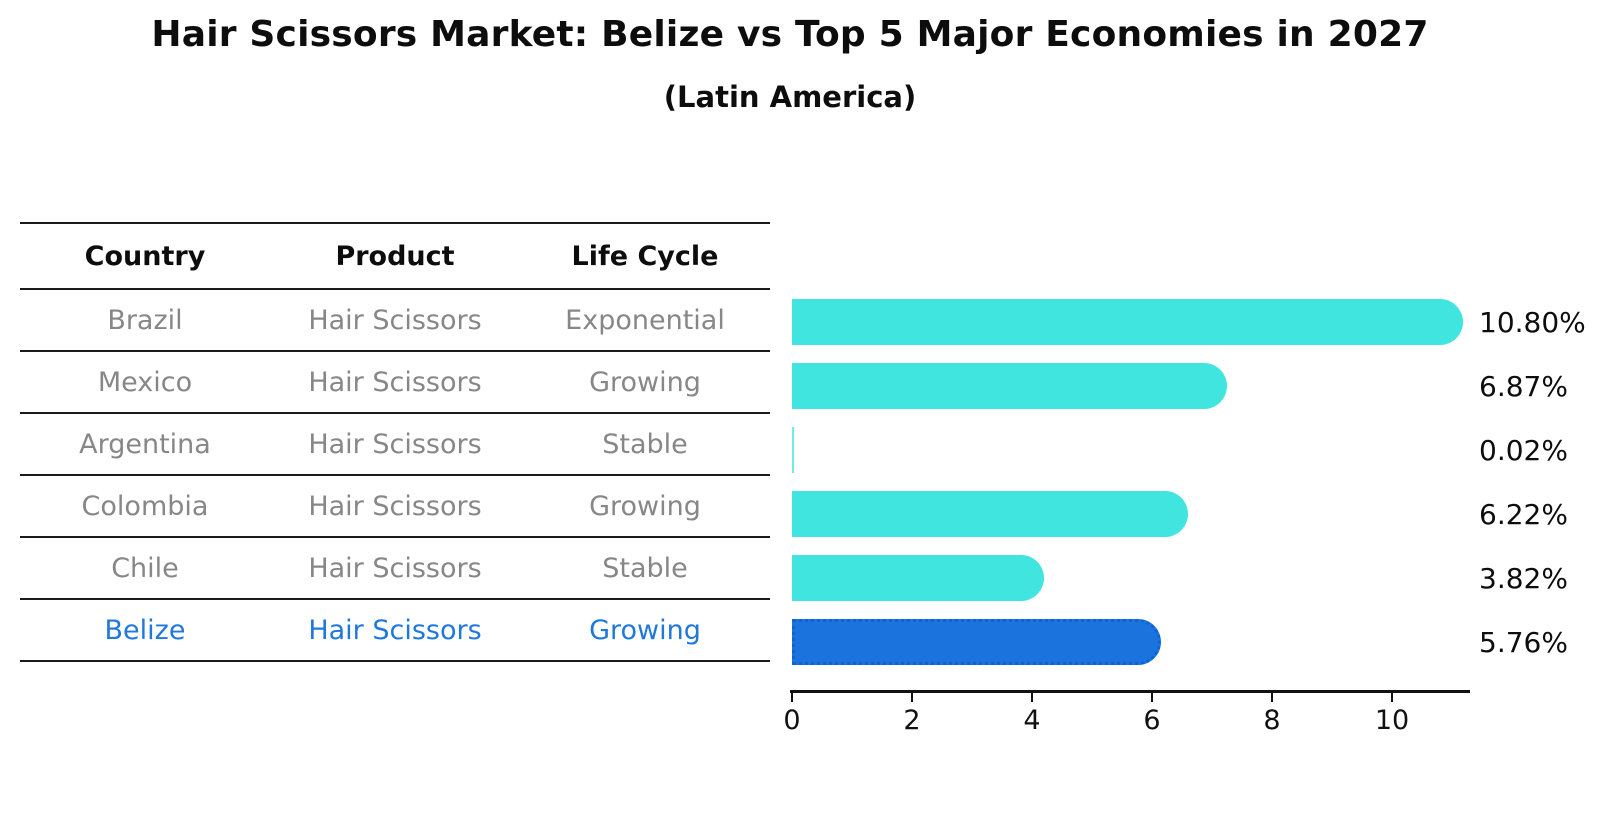 This screenshot has width=1604, height=823. Describe the element at coordinates (645, 320) in the screenshot. I see `cell-life-cycle: Exponential` at that location.